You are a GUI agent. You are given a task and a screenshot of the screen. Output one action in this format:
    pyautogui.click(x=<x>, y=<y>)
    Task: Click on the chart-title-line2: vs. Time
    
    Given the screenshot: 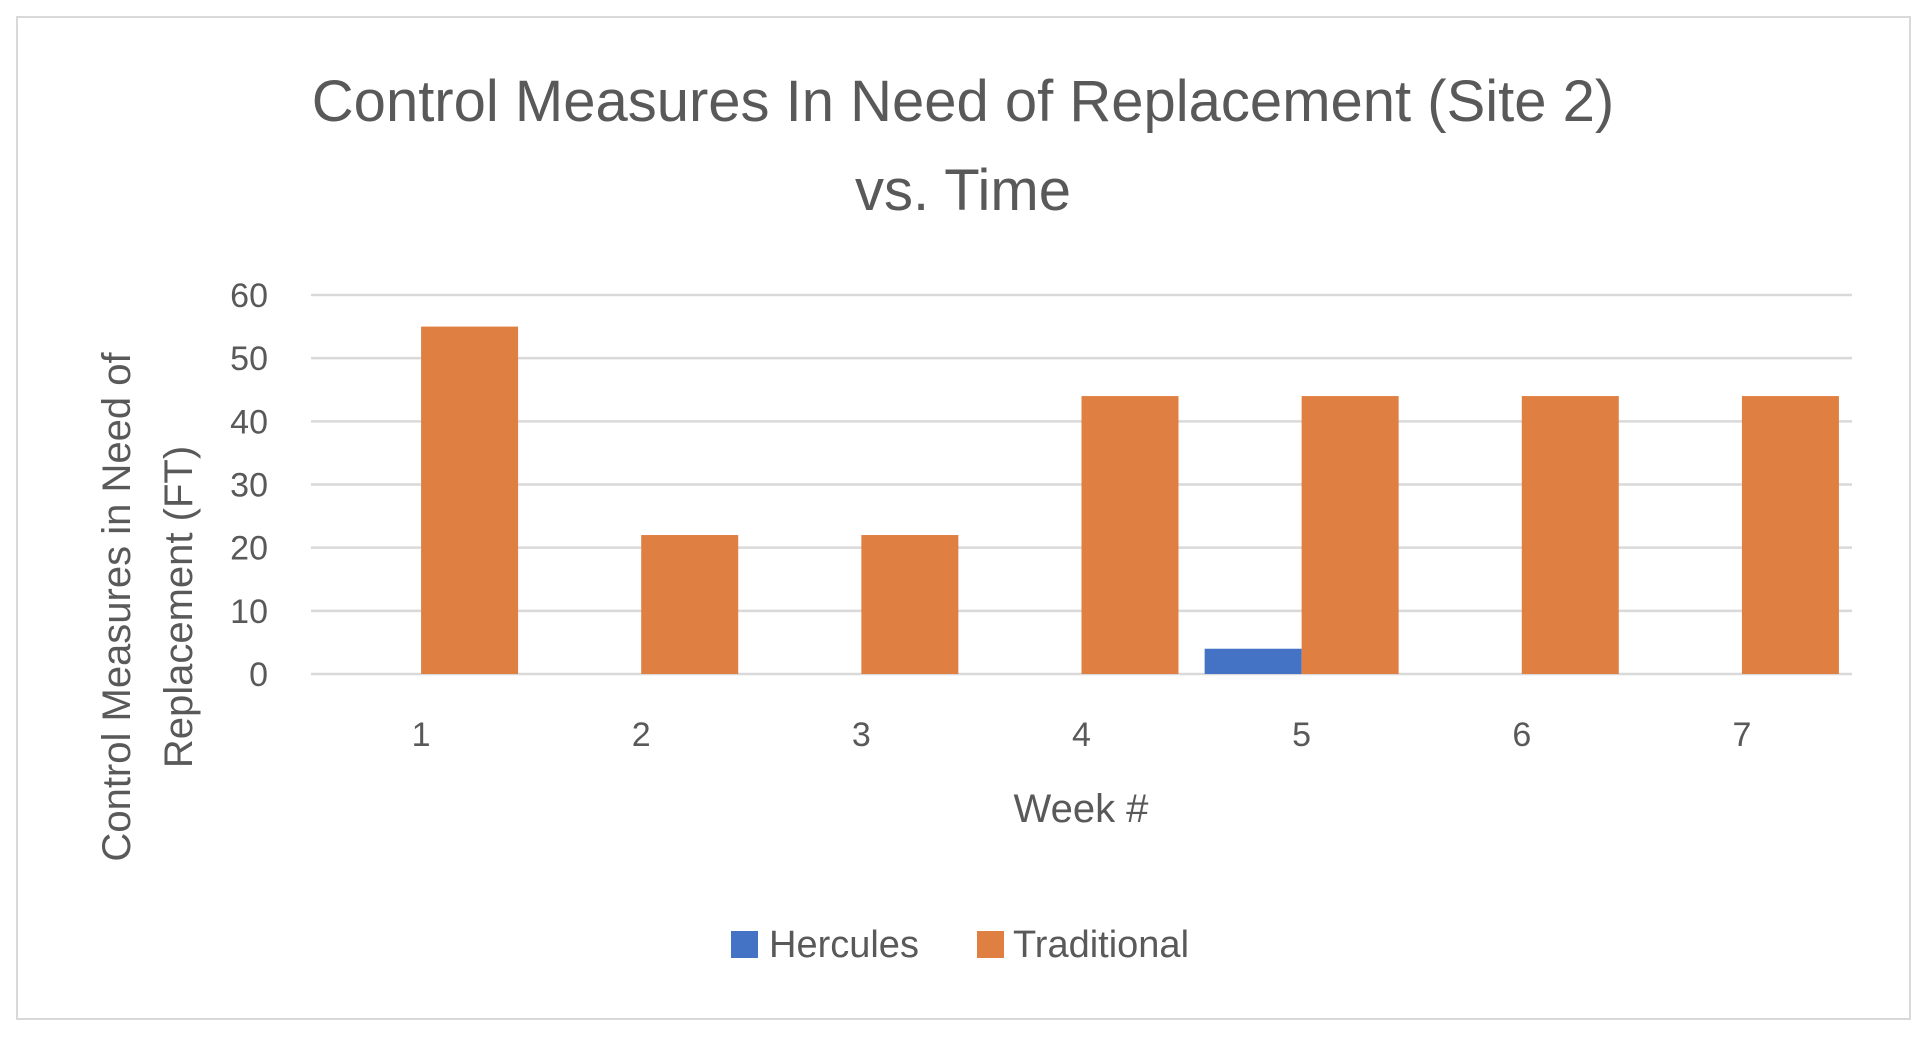 What is the action you would take?
    pyautogui.click(x=963, y=190)
    